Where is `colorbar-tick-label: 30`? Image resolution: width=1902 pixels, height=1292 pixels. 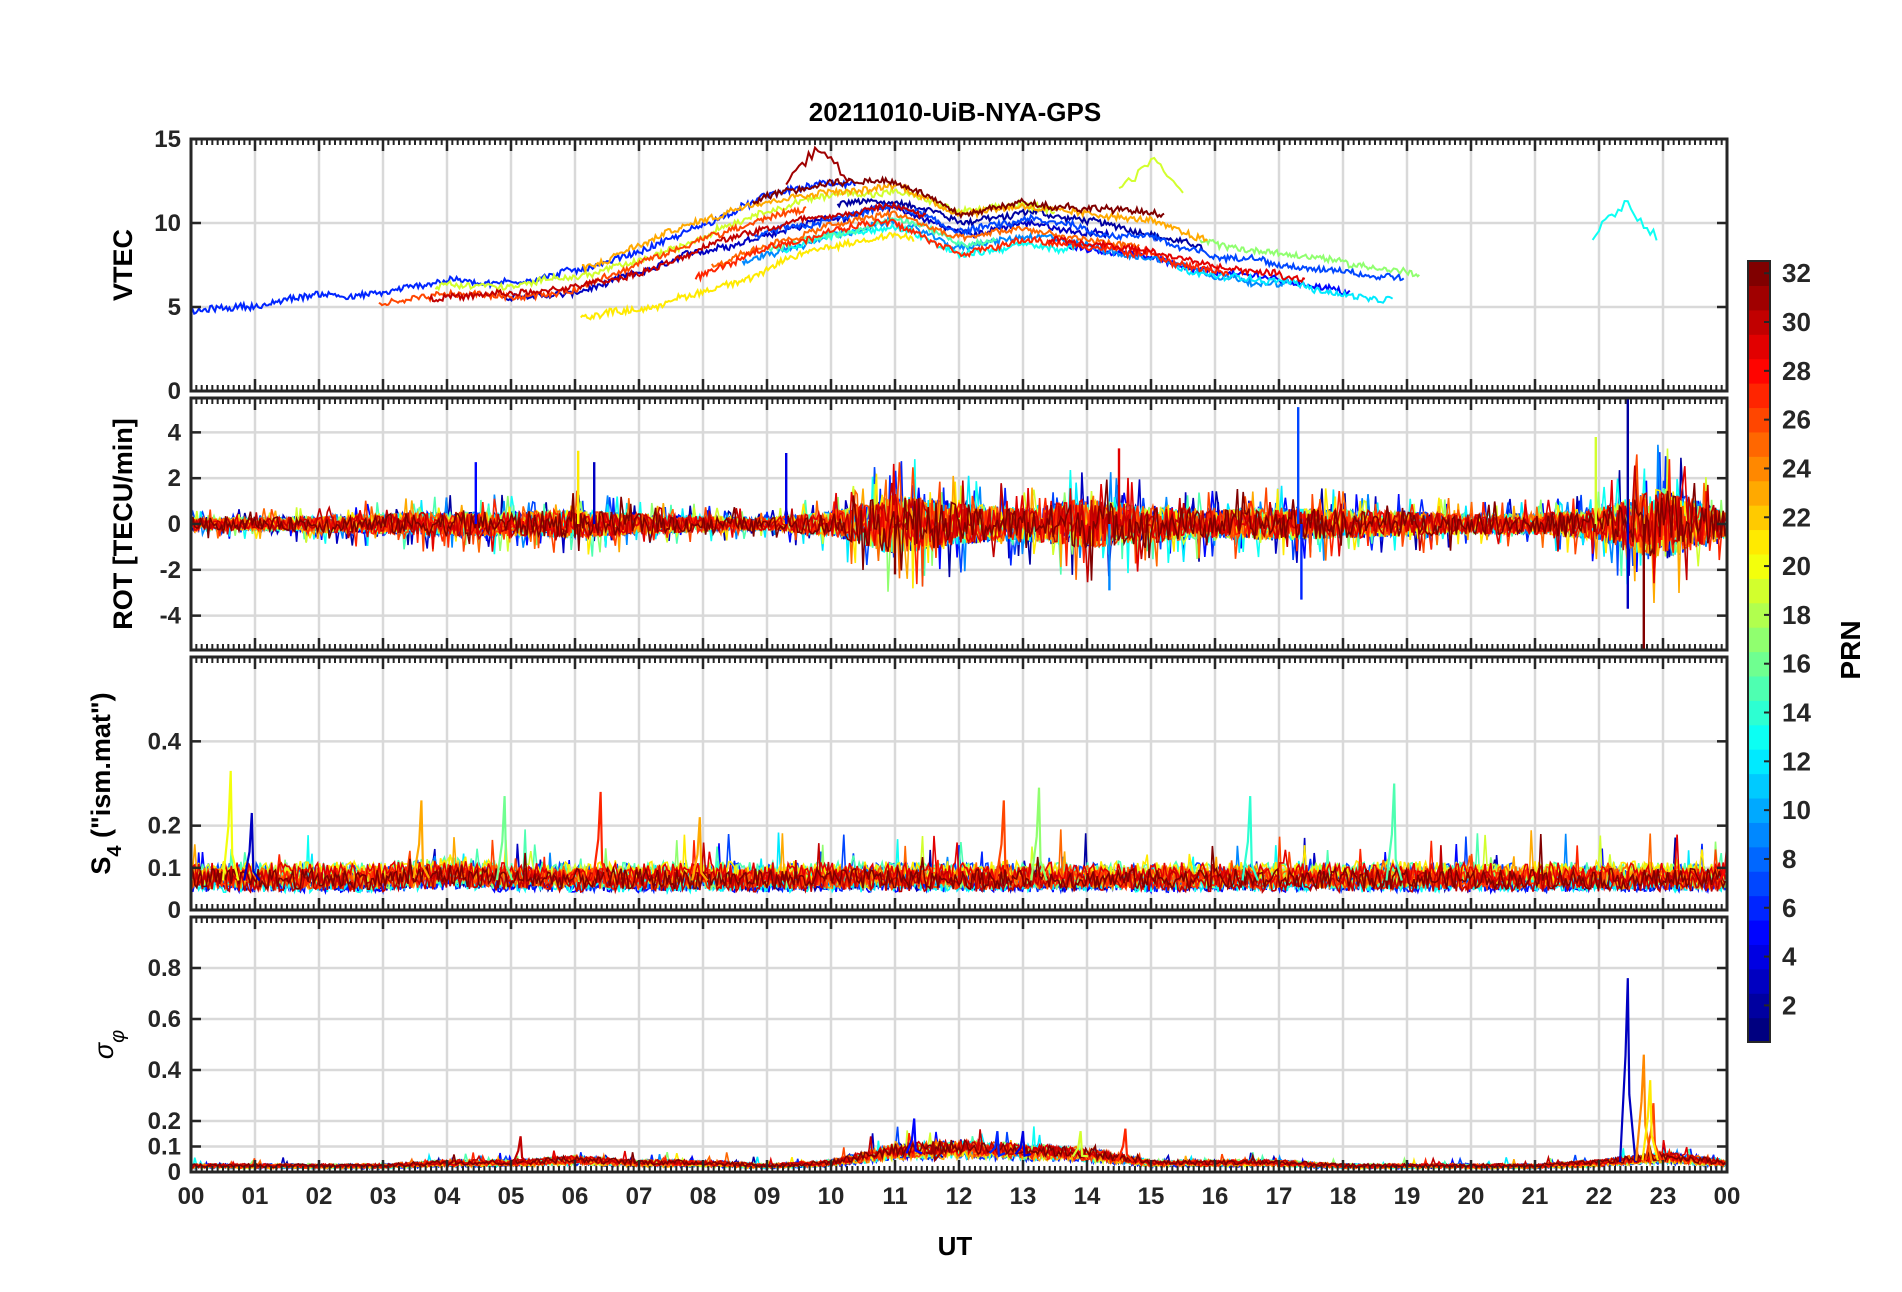
colorbar-tick-label: 30 is located at coordinates (1796, 322).